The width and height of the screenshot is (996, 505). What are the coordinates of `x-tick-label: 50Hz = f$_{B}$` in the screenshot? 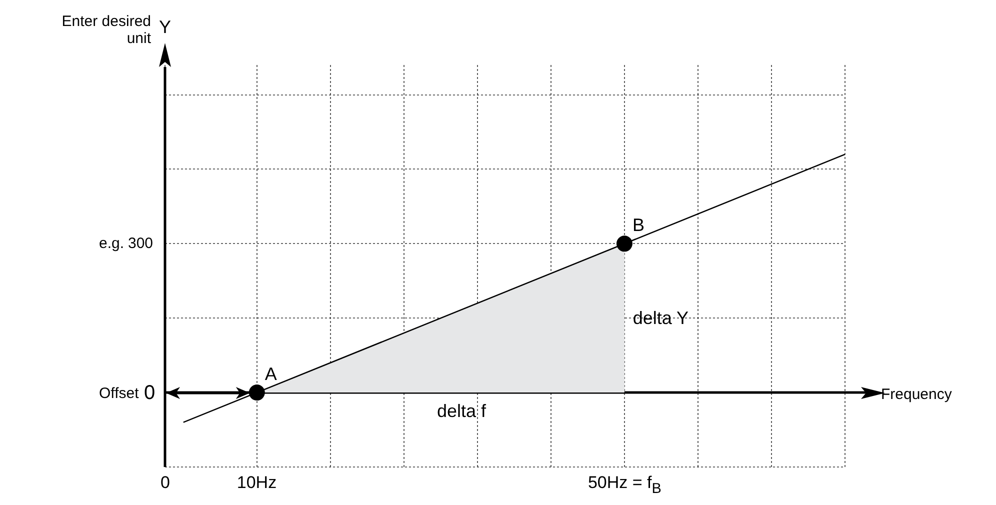 It's located at (625, 485).